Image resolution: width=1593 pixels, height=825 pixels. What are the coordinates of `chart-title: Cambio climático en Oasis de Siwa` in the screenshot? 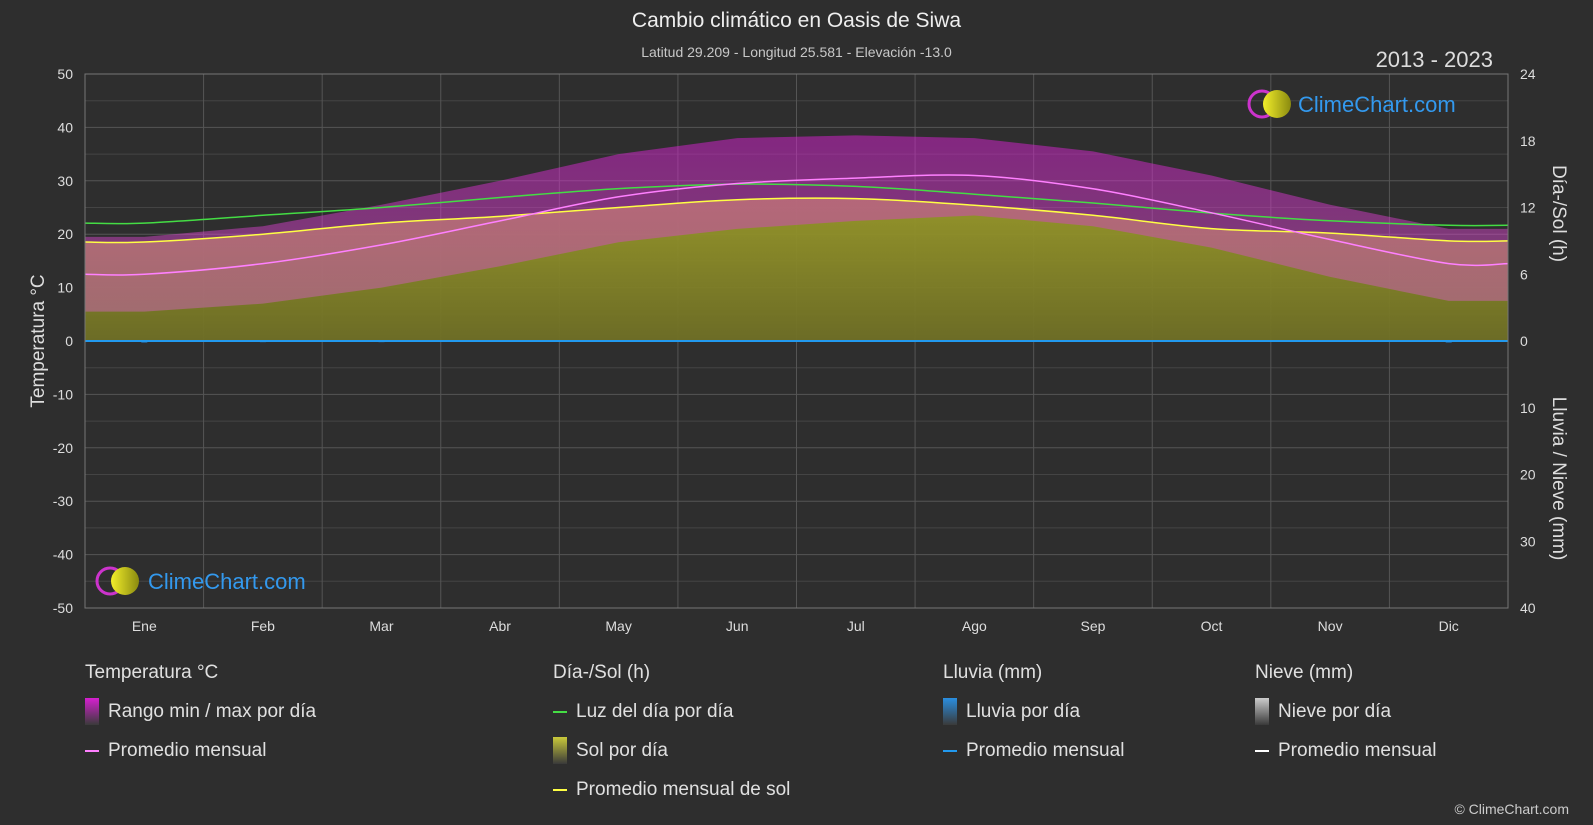 It's located at (796, 20).